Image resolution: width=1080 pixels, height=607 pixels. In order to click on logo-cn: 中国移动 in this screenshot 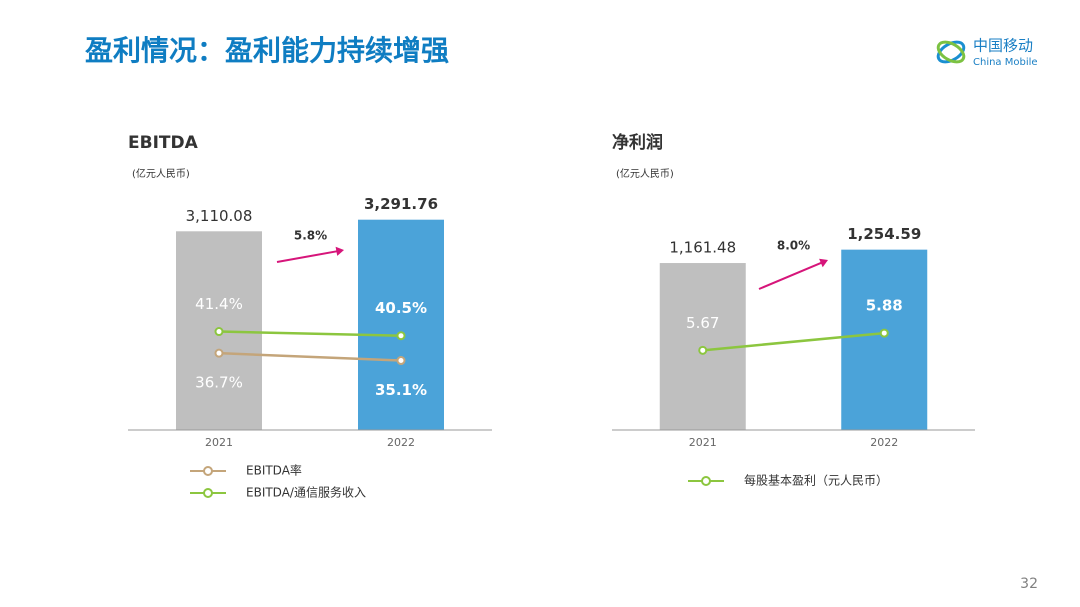, I will do `click(1003, 46)`.